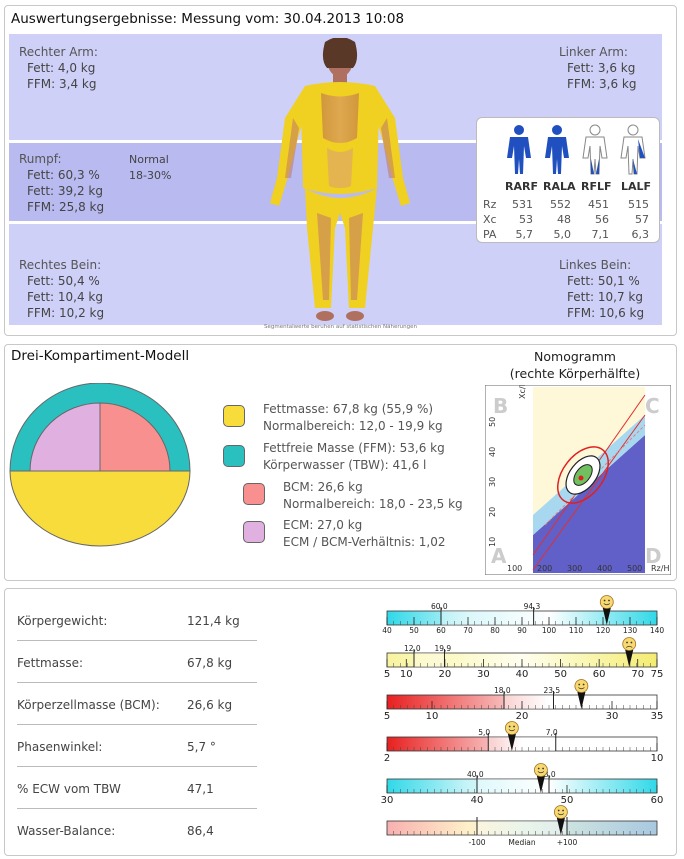 This screenshot has width=684, height=859. I want to click on metric-value: 121,4 kg, so click(213, 621).